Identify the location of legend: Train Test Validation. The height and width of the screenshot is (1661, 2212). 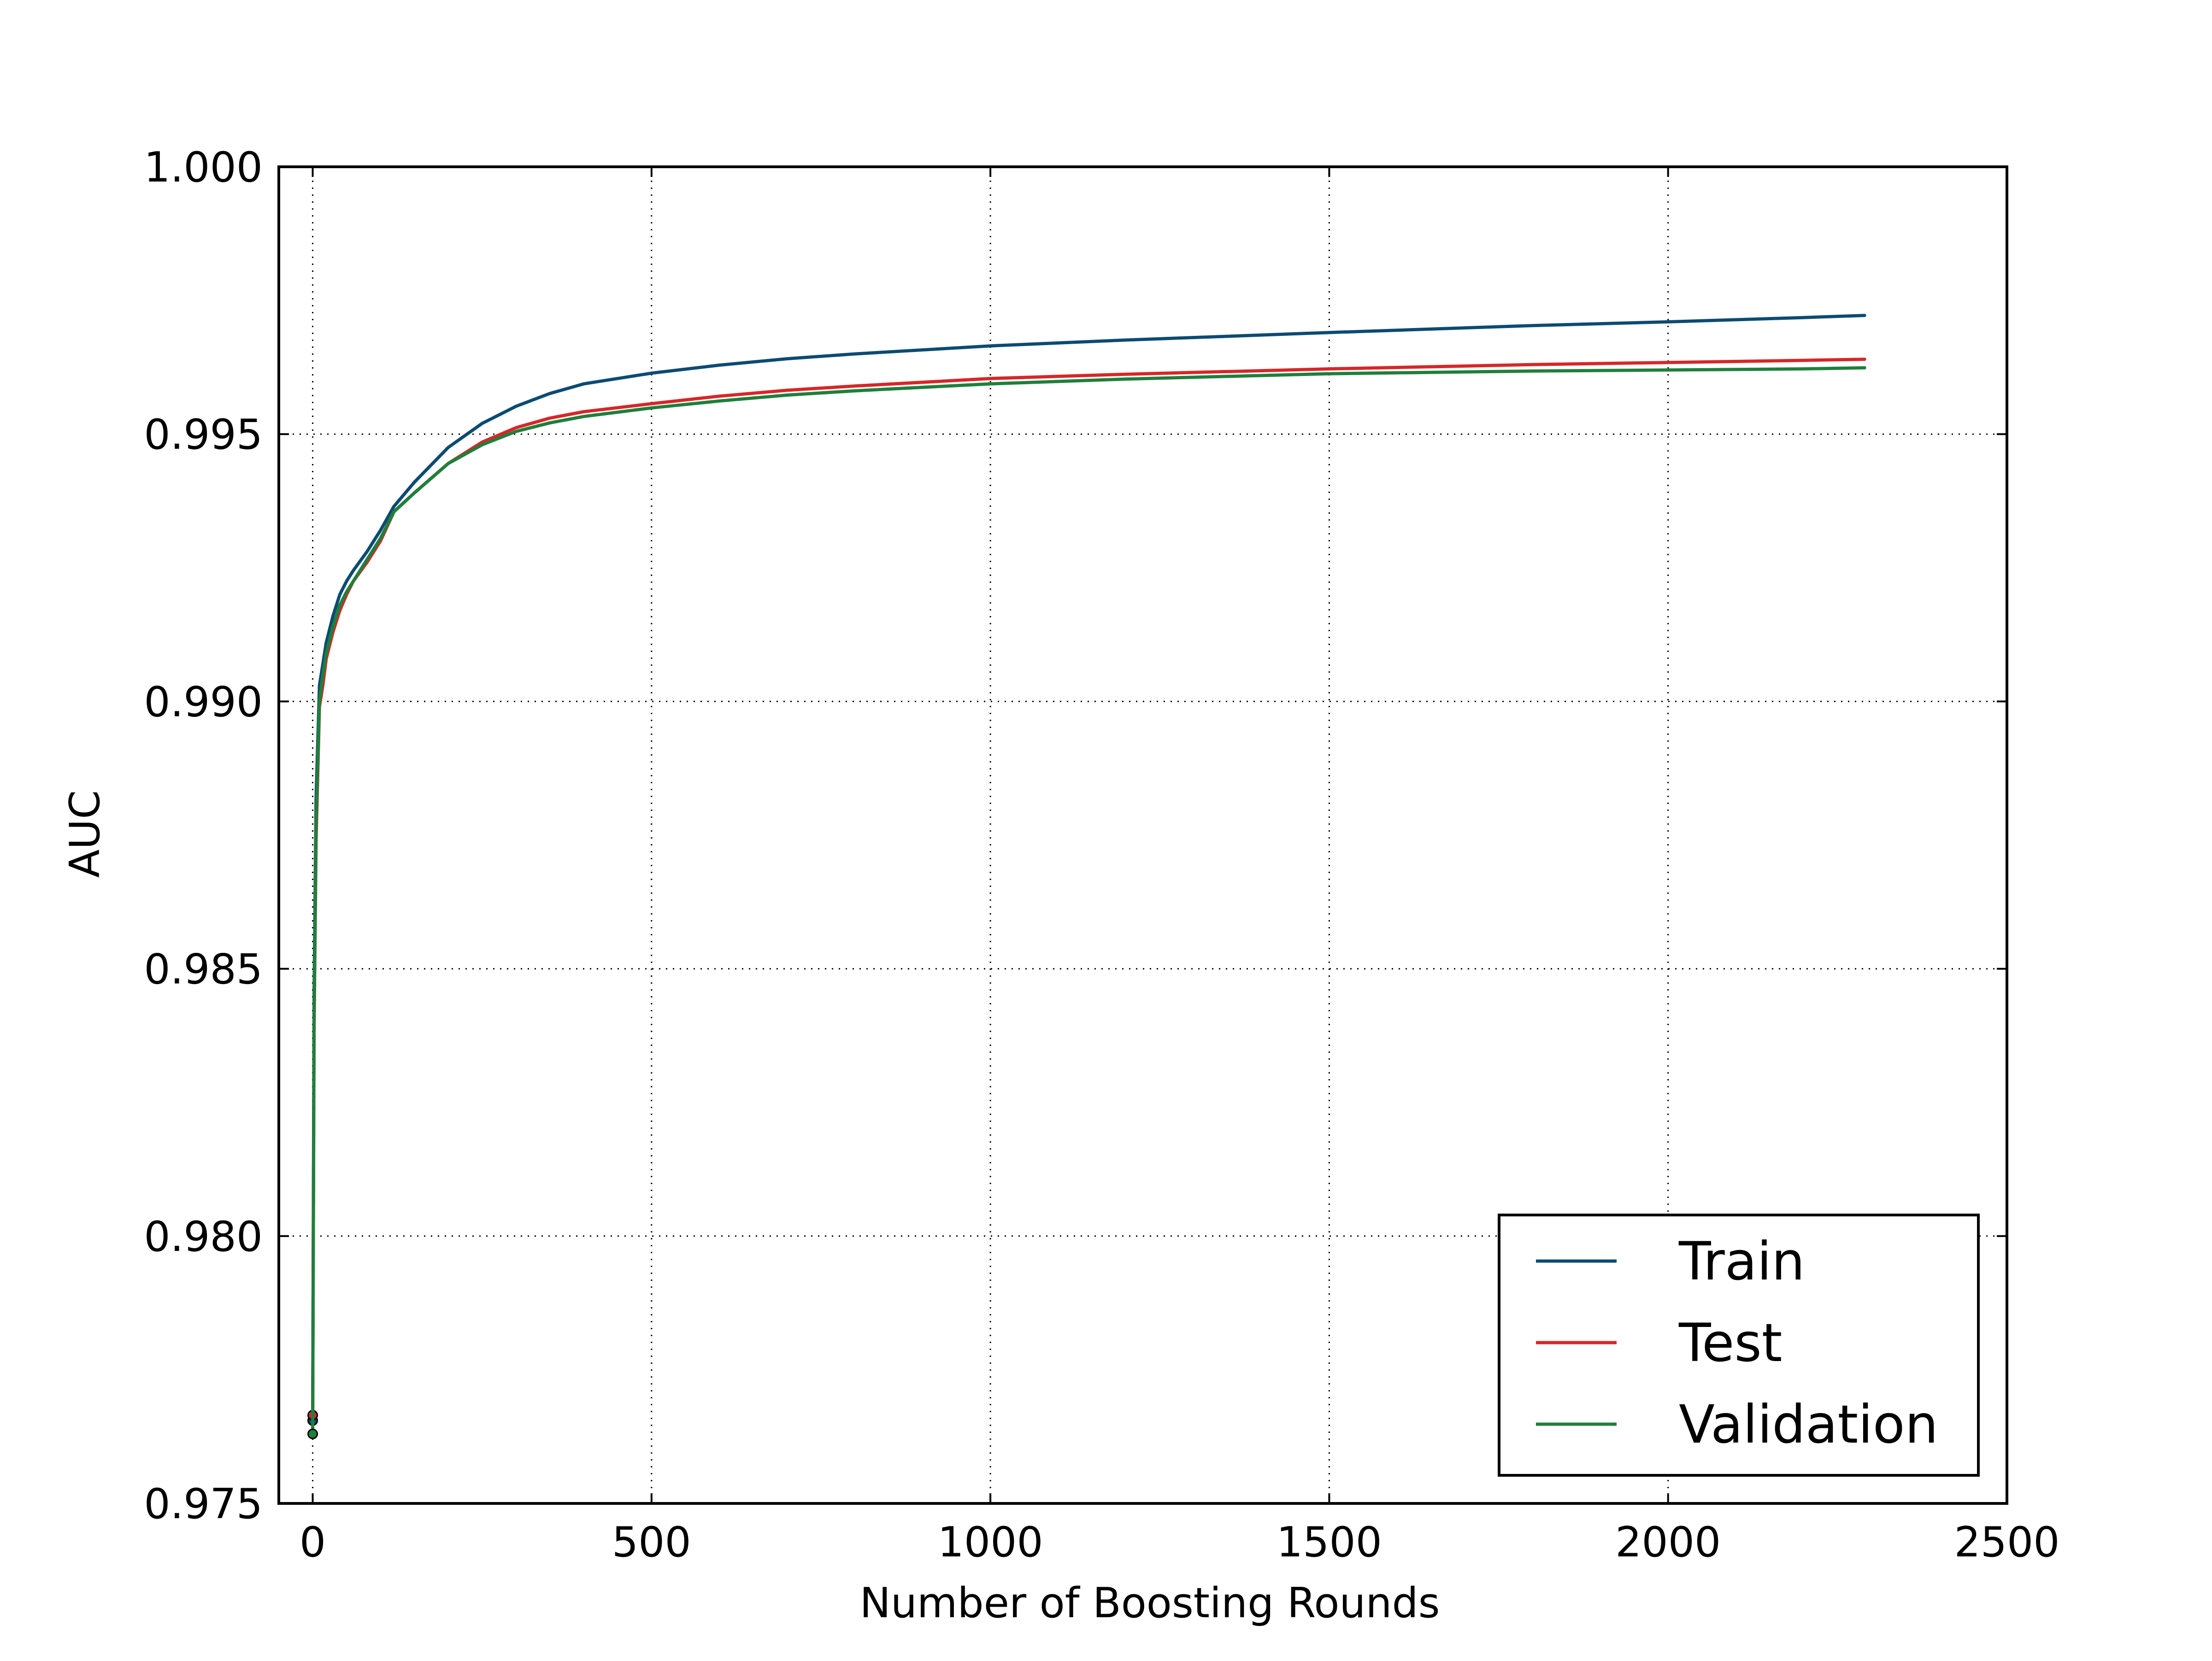
(1739, 1345).